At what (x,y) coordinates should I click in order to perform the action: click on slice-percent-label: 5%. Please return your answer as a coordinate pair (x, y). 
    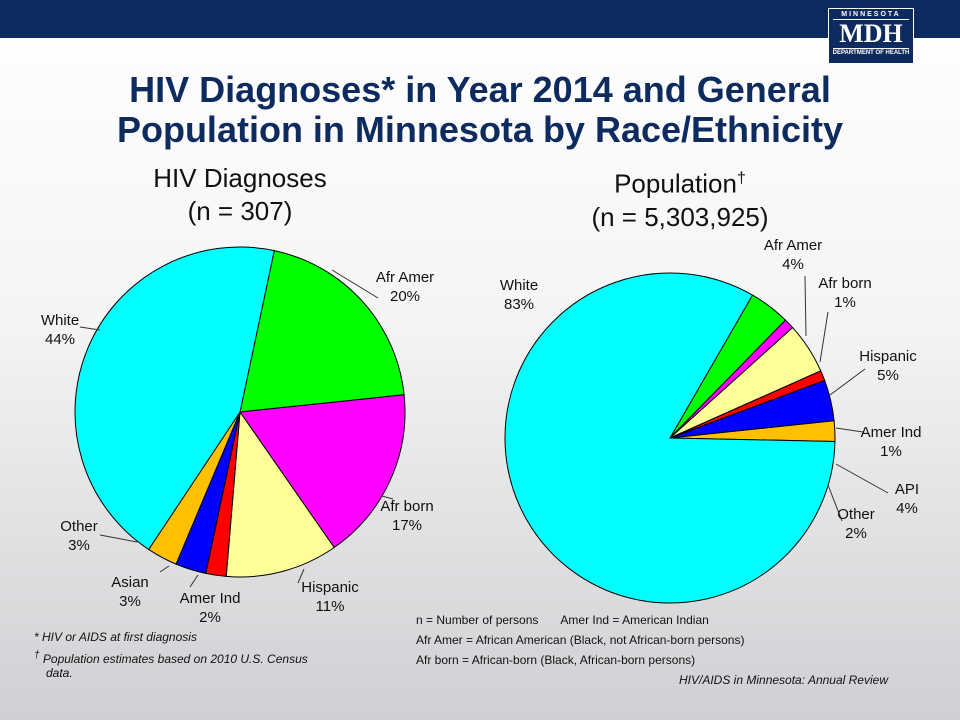
    Looking at the image, I should click on (888, 375).